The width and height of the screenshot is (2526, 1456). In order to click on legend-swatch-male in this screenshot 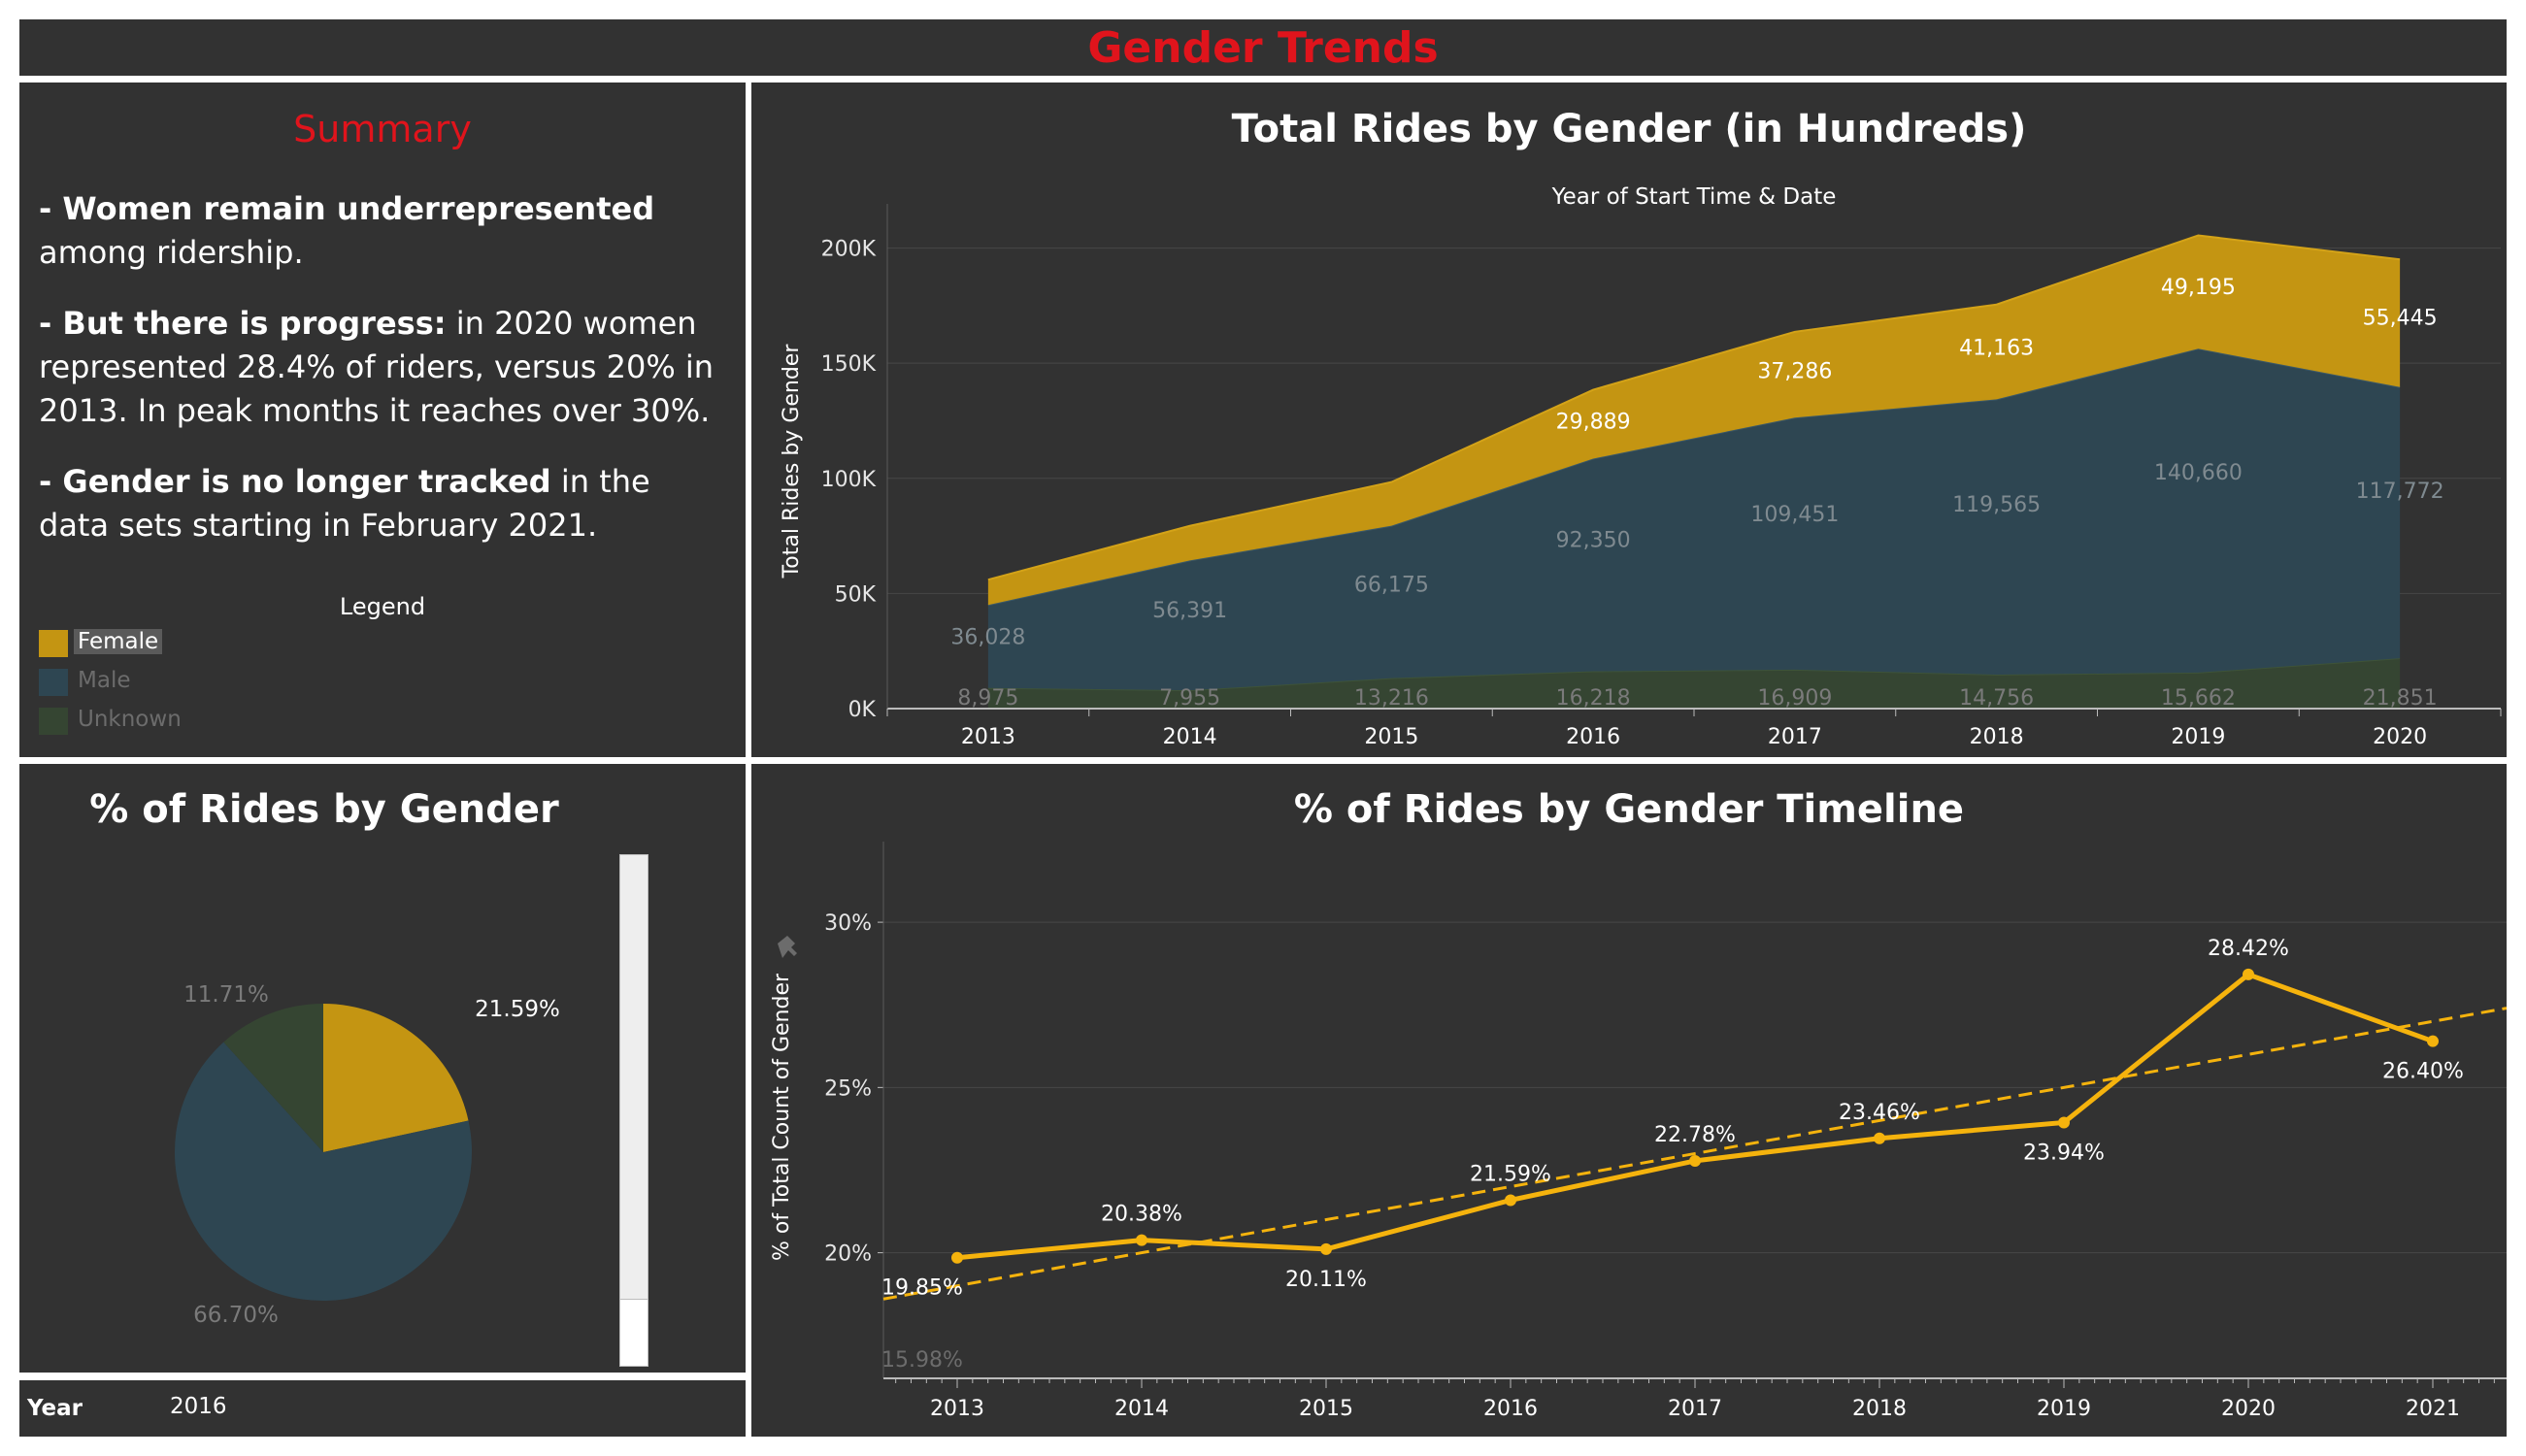, I will do `click(53, 682)`.